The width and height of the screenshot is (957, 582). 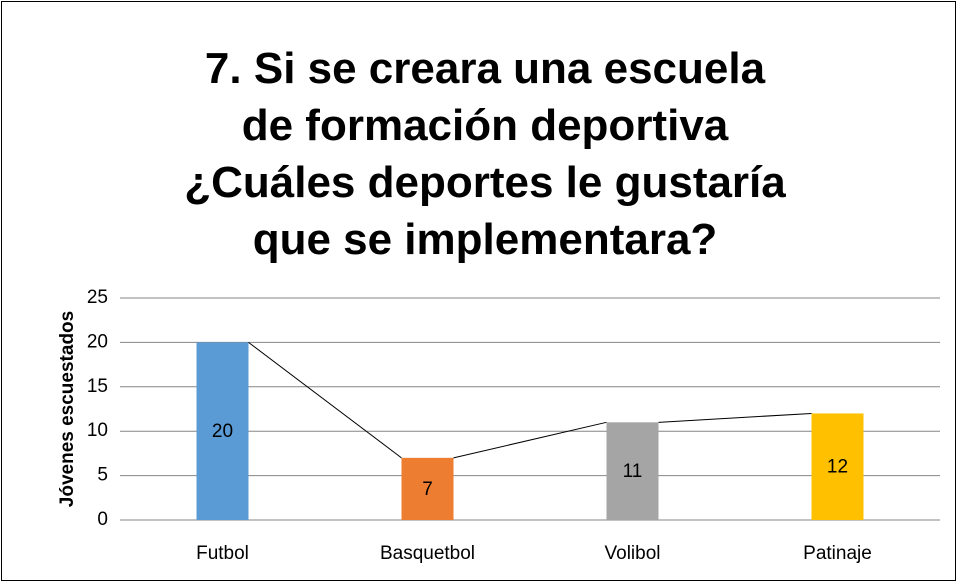 What do you see at coordinates (633, 553) in the screenshot?
I see `x-tick-label: Volibol` at bounding box center [633, 553].